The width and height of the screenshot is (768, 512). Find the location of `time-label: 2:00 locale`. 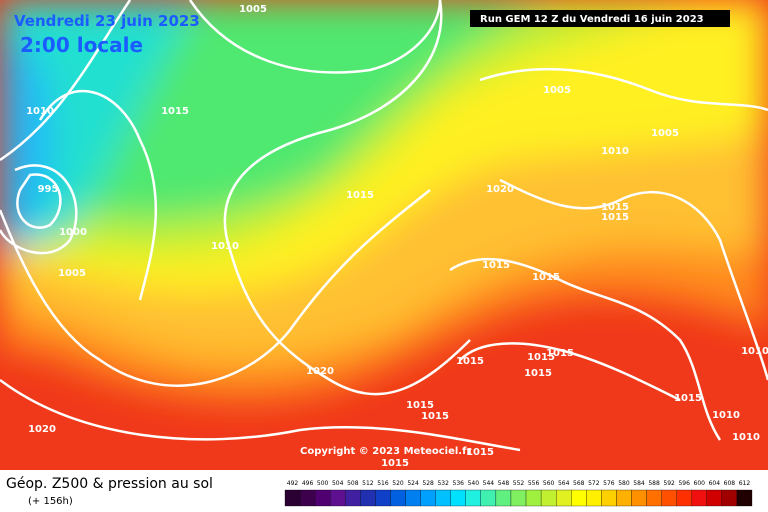

time-label: 2:00 locale is located at coordinates (81, 45).